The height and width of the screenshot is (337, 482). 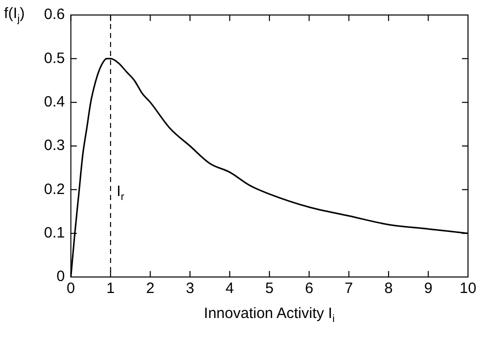 I want to click on y-tick-label: 0.4, so click(x=54, y=101).